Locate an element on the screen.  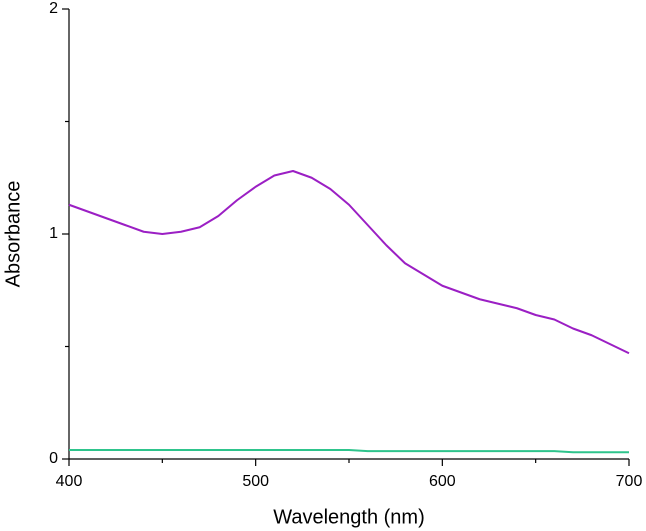
y-tick-label: 2 is located at coordinates (53, 8).